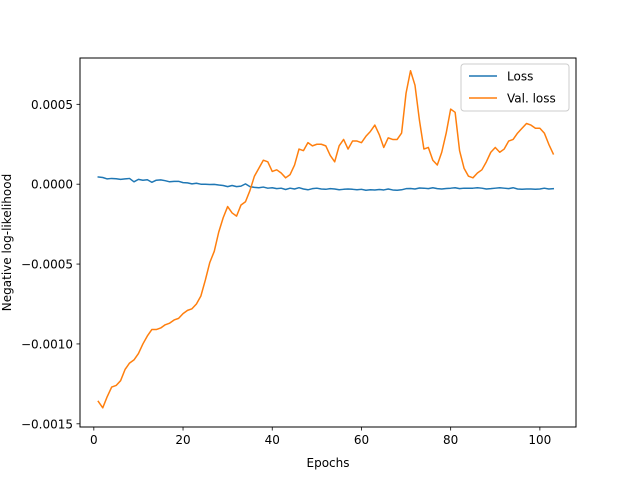 This screenshot has width=640, height=480. I want to click on legend-label: Val. loss, so click(531, 99).